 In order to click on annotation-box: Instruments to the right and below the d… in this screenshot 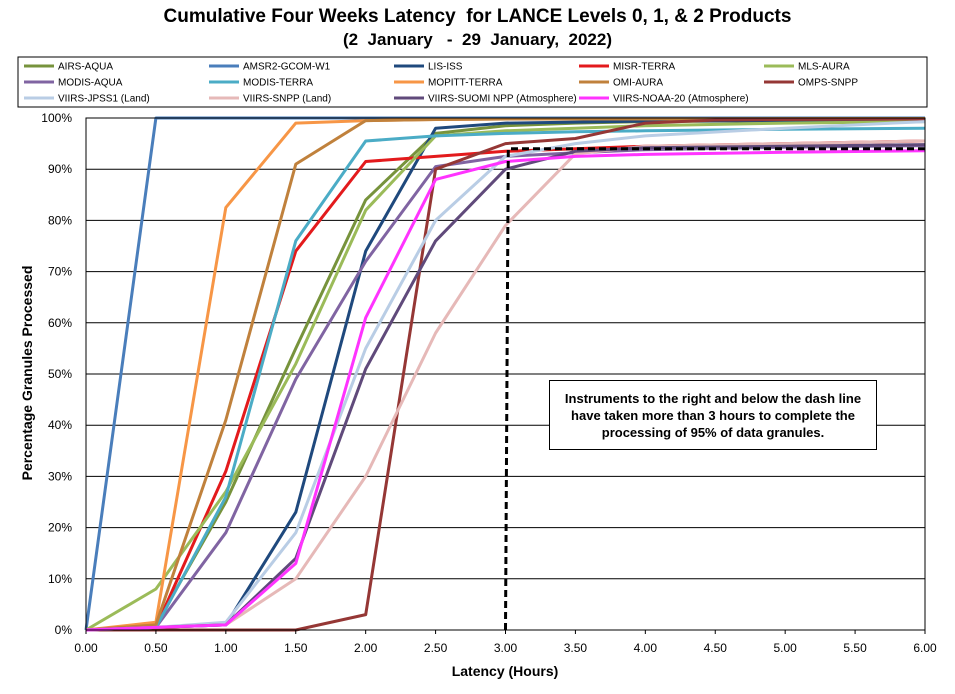, I will do `click(713, 415)`.